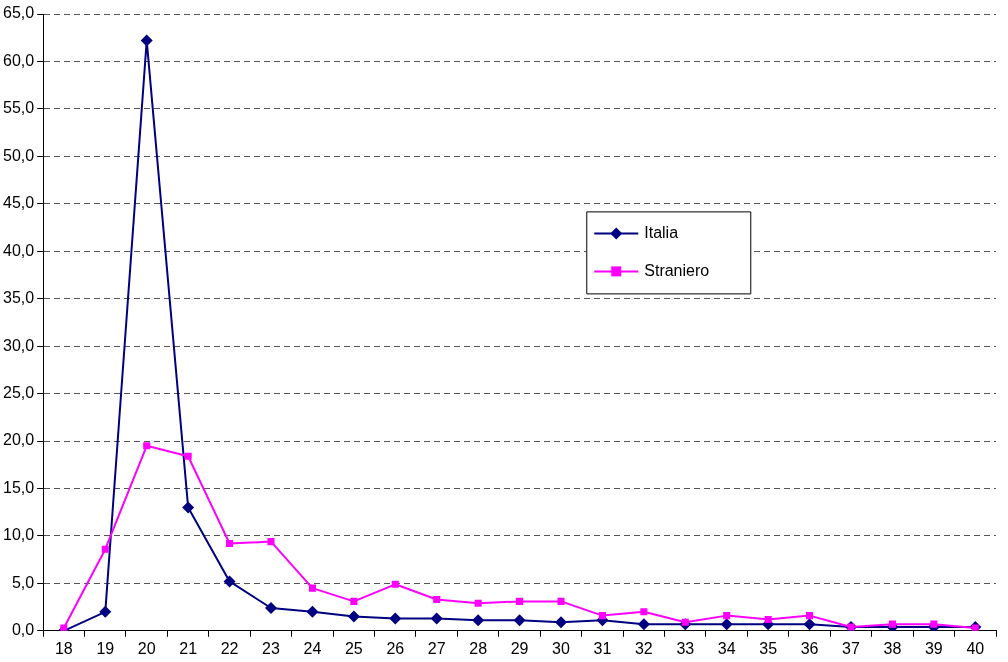 The image size is (1008, 662). What do you see at coordinates (19, 487) in the screenshot?
I see `y-tick-label: 15,0` at bounding box center [19, 487].